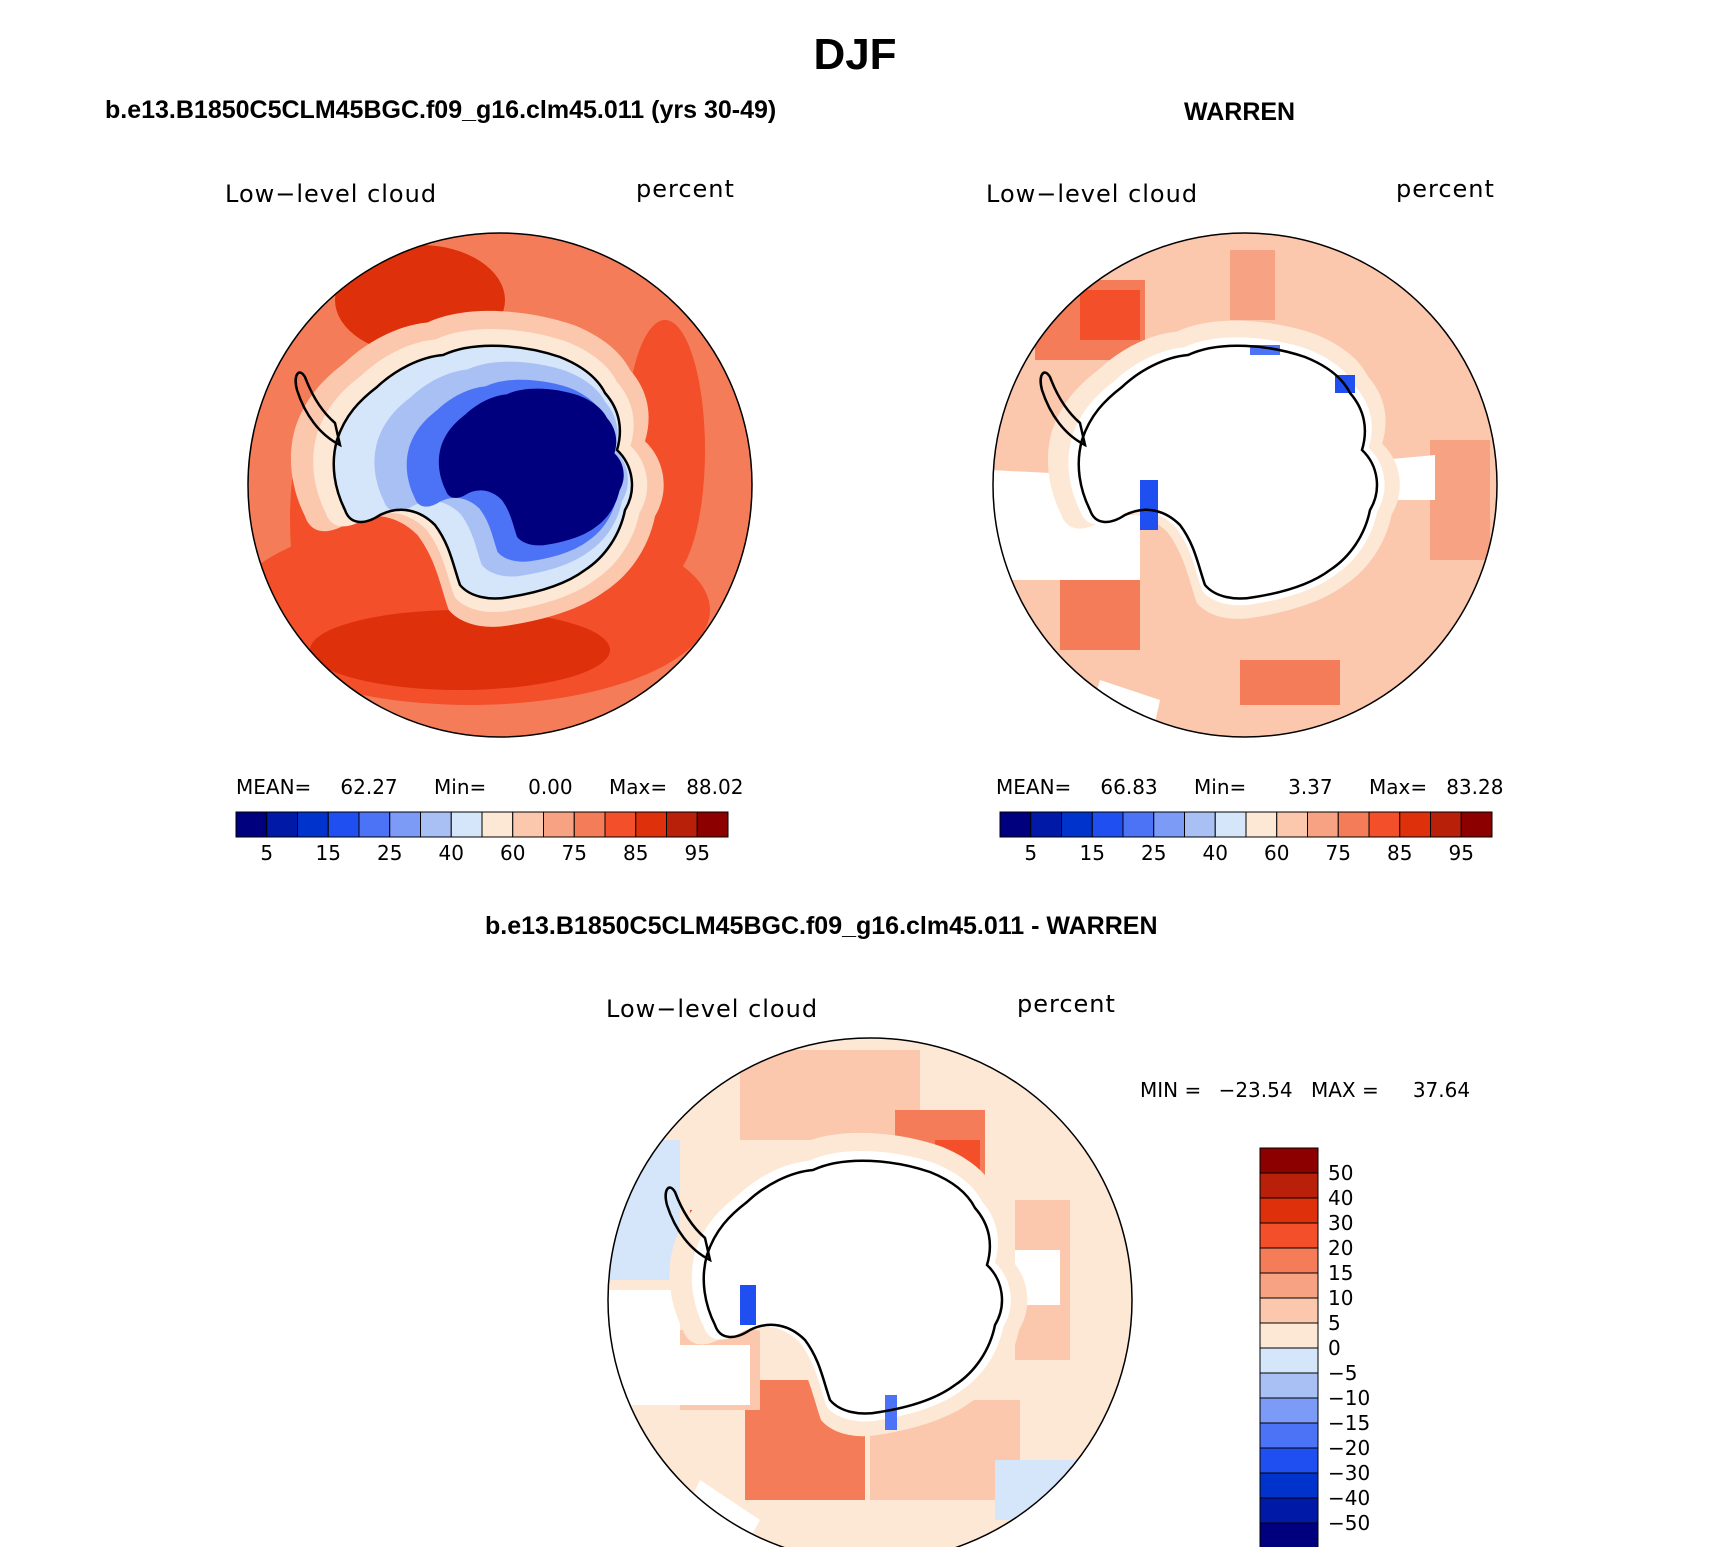 The height and width of the screenshot is (1547, 1710). I want to click on diff-colorbar-tick-label: 20, so click(1341, 1248).